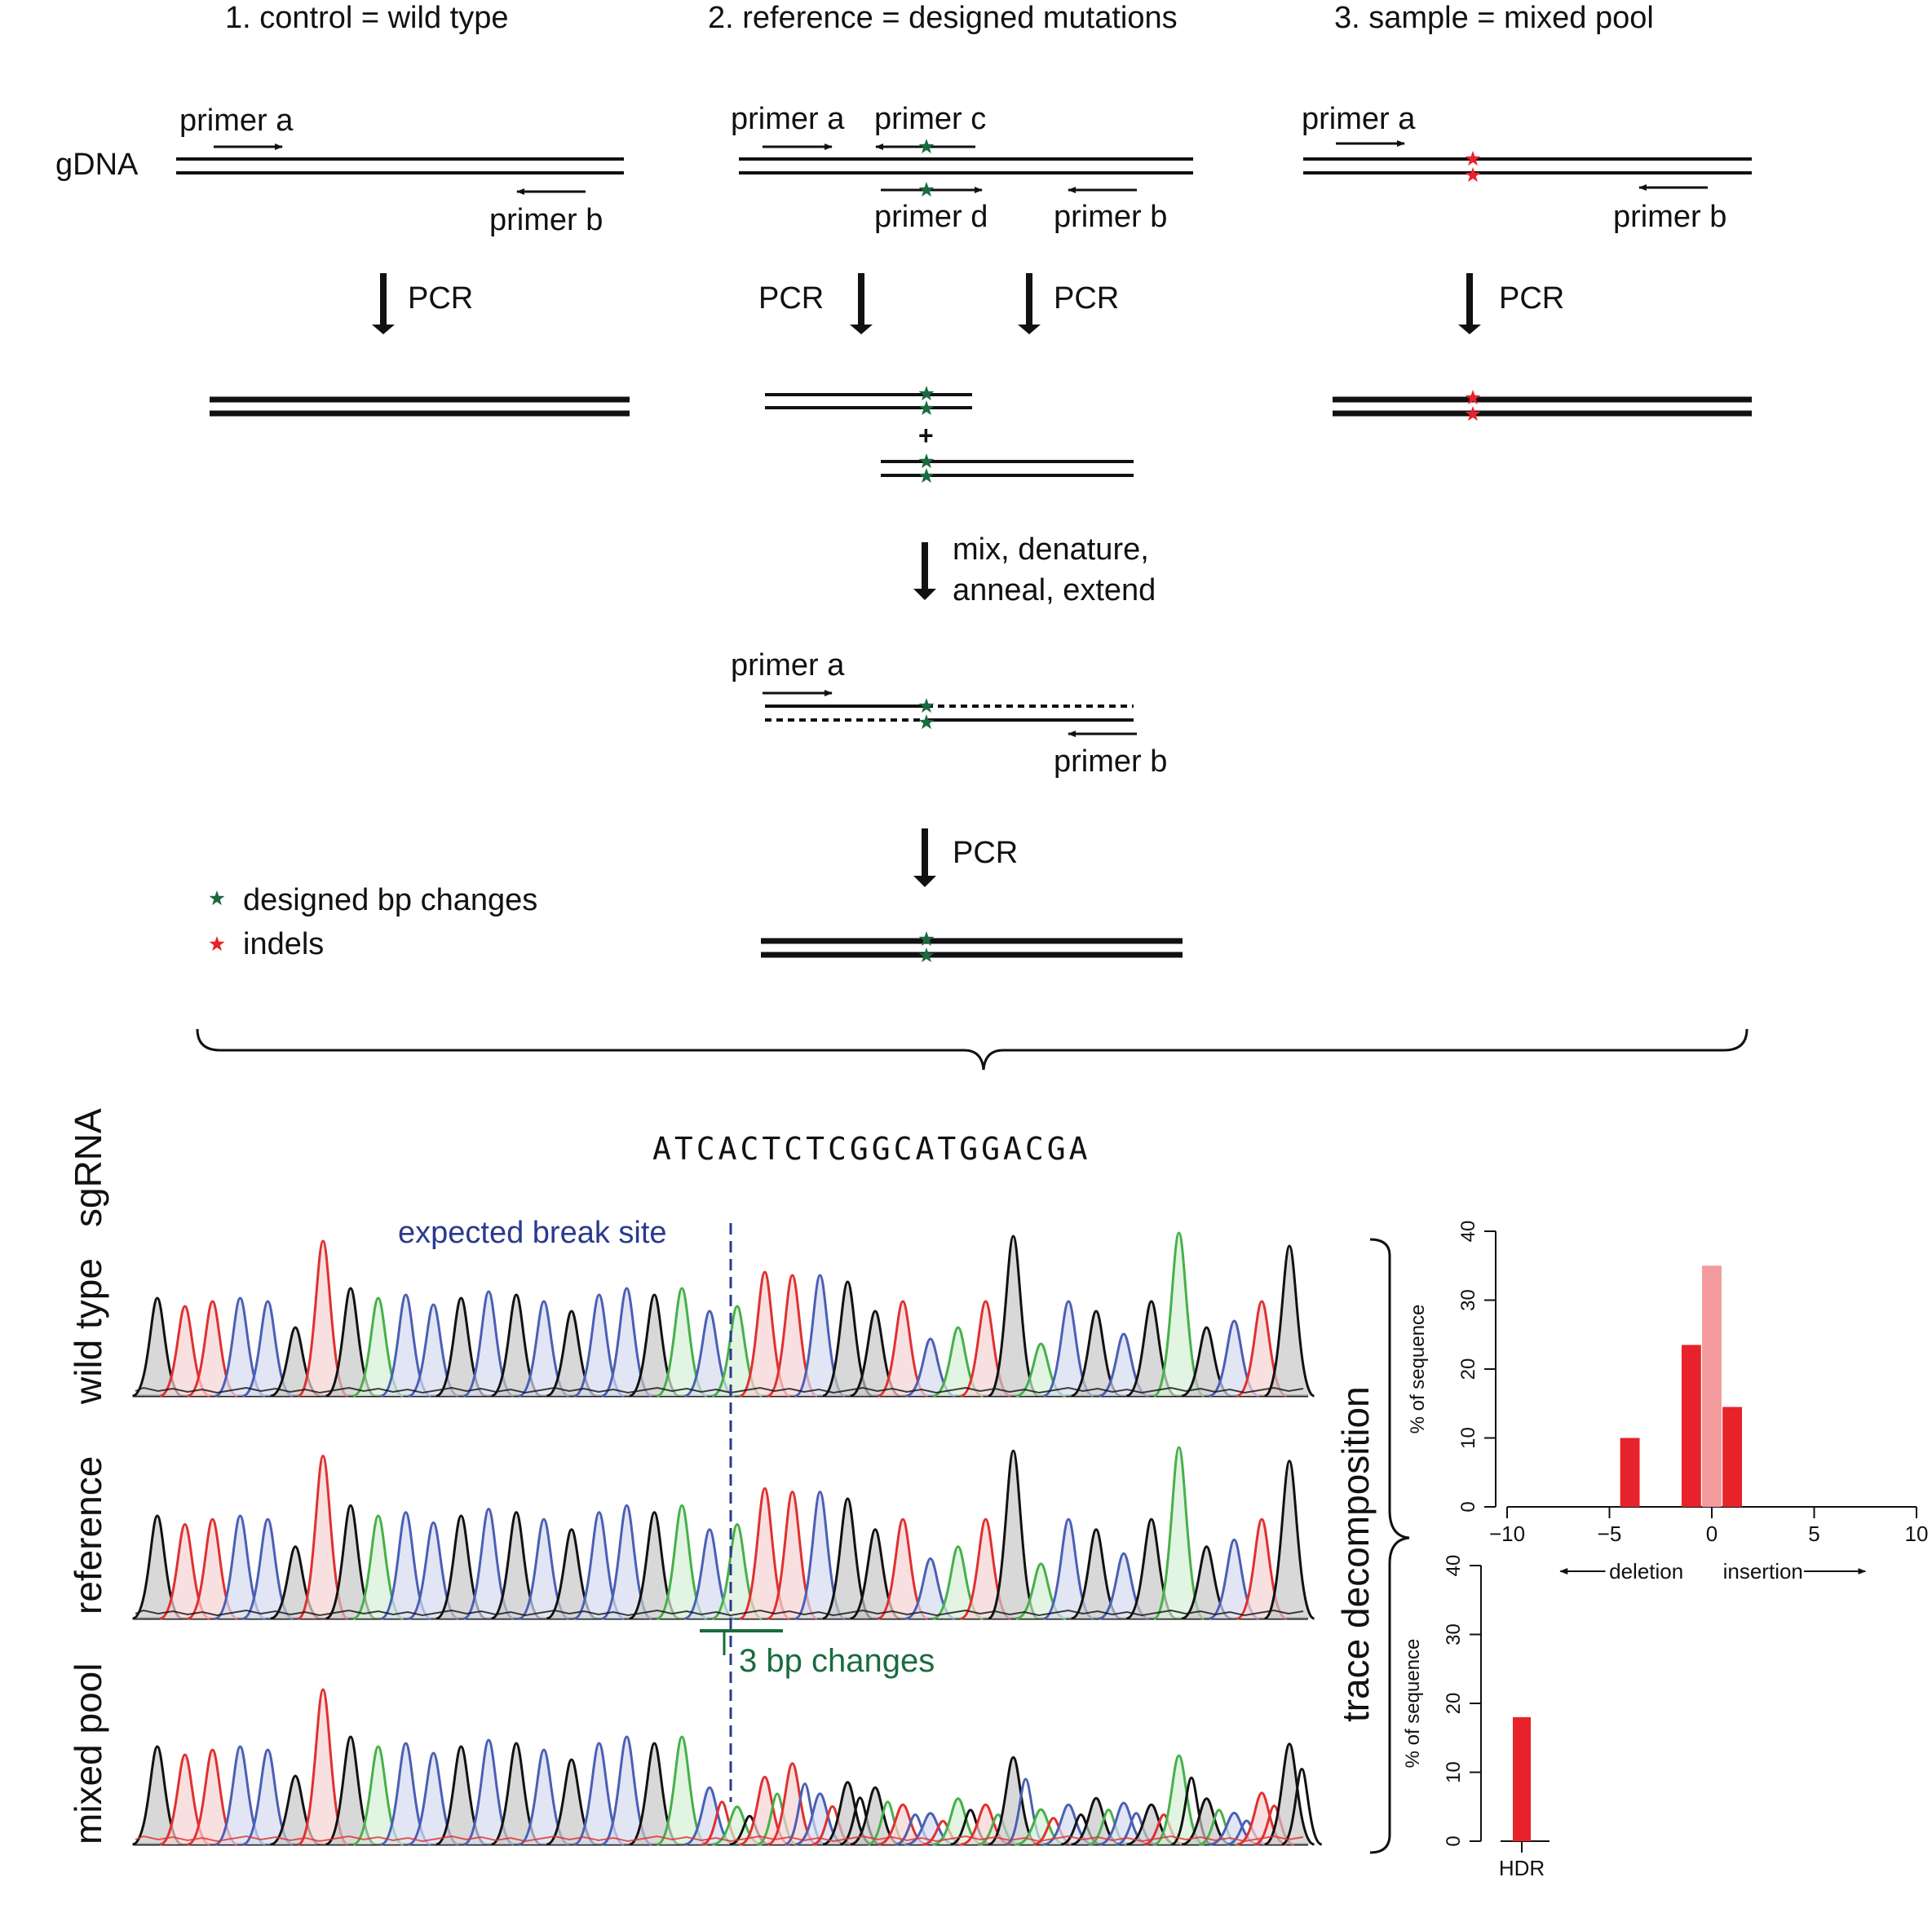 This screenshot has height=1917, width=1932. What do you see at coordinates (1473, 175) in the screenshot?
I see `sample-indel-star-bottom` at bounding box center [1473, 175].